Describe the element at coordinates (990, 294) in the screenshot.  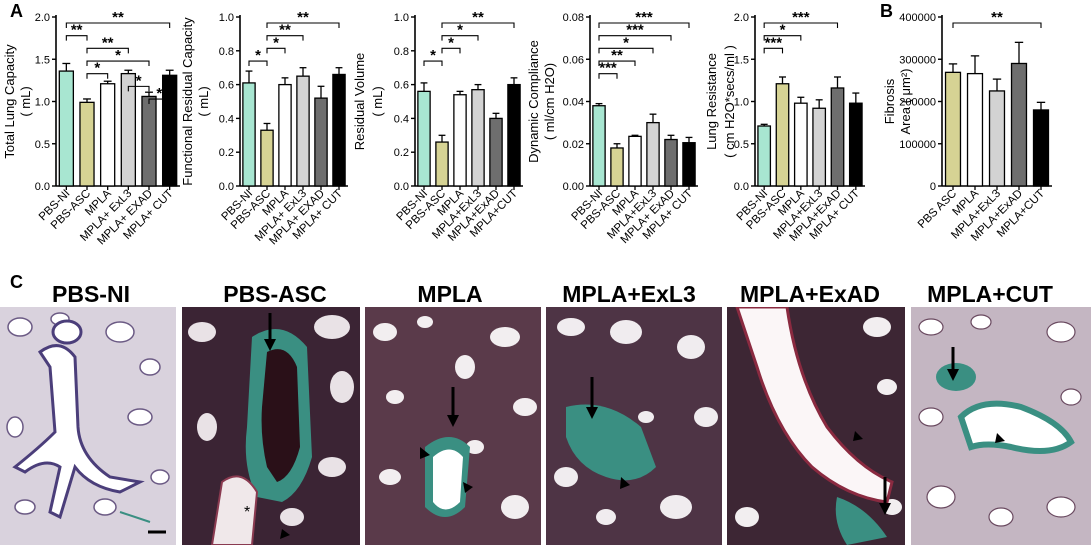
I see `histology-title-mpla-cut: MPLA+CUT` at that location.